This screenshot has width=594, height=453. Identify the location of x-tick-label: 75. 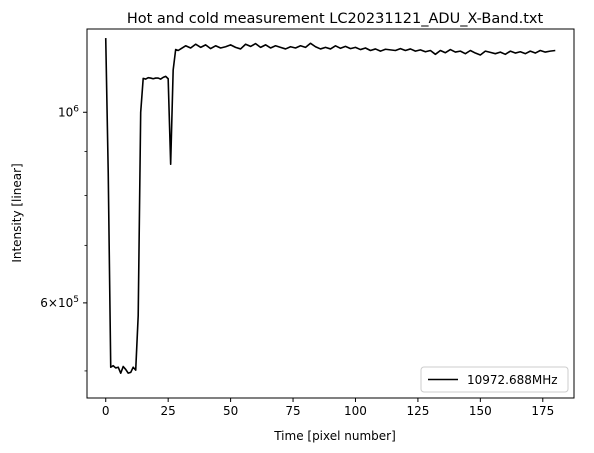
(292, 411).